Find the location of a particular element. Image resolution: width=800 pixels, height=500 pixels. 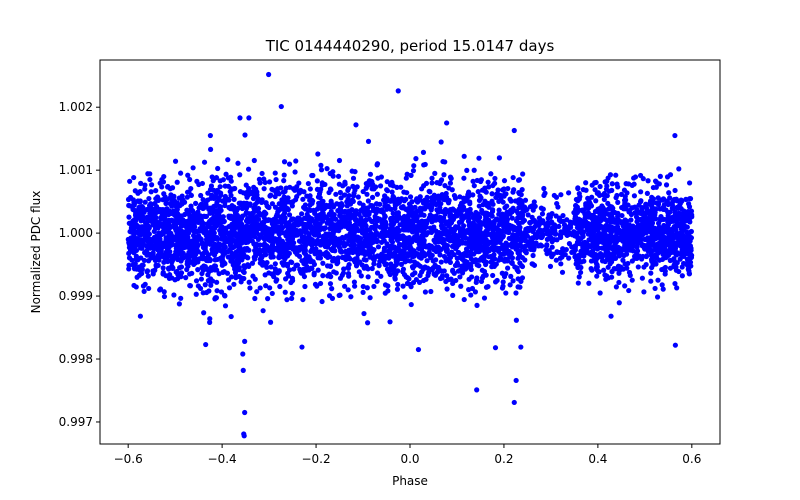

y-tick-label: 1.002 is located at coordinates (76, 107).